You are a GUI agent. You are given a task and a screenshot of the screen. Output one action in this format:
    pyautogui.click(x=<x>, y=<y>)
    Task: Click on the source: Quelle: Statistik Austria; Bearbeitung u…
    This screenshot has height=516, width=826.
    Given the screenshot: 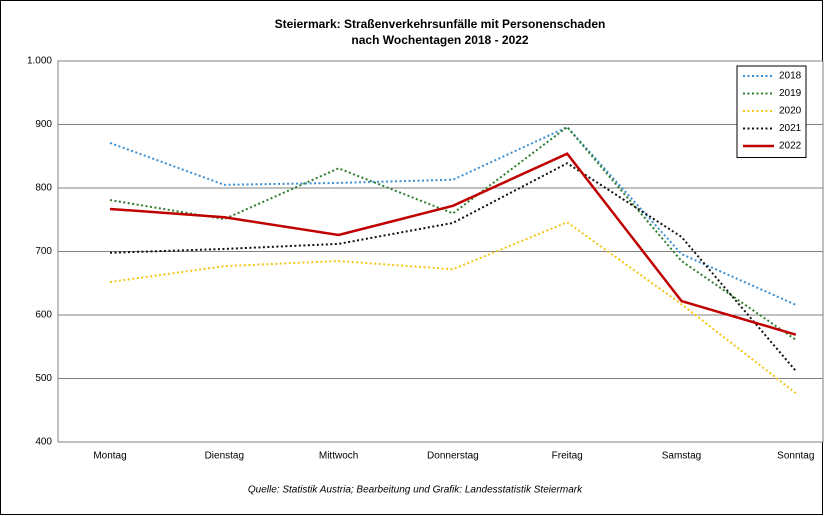 What is the action you would take?
    pyautogui.click(x=415, y=490)
    